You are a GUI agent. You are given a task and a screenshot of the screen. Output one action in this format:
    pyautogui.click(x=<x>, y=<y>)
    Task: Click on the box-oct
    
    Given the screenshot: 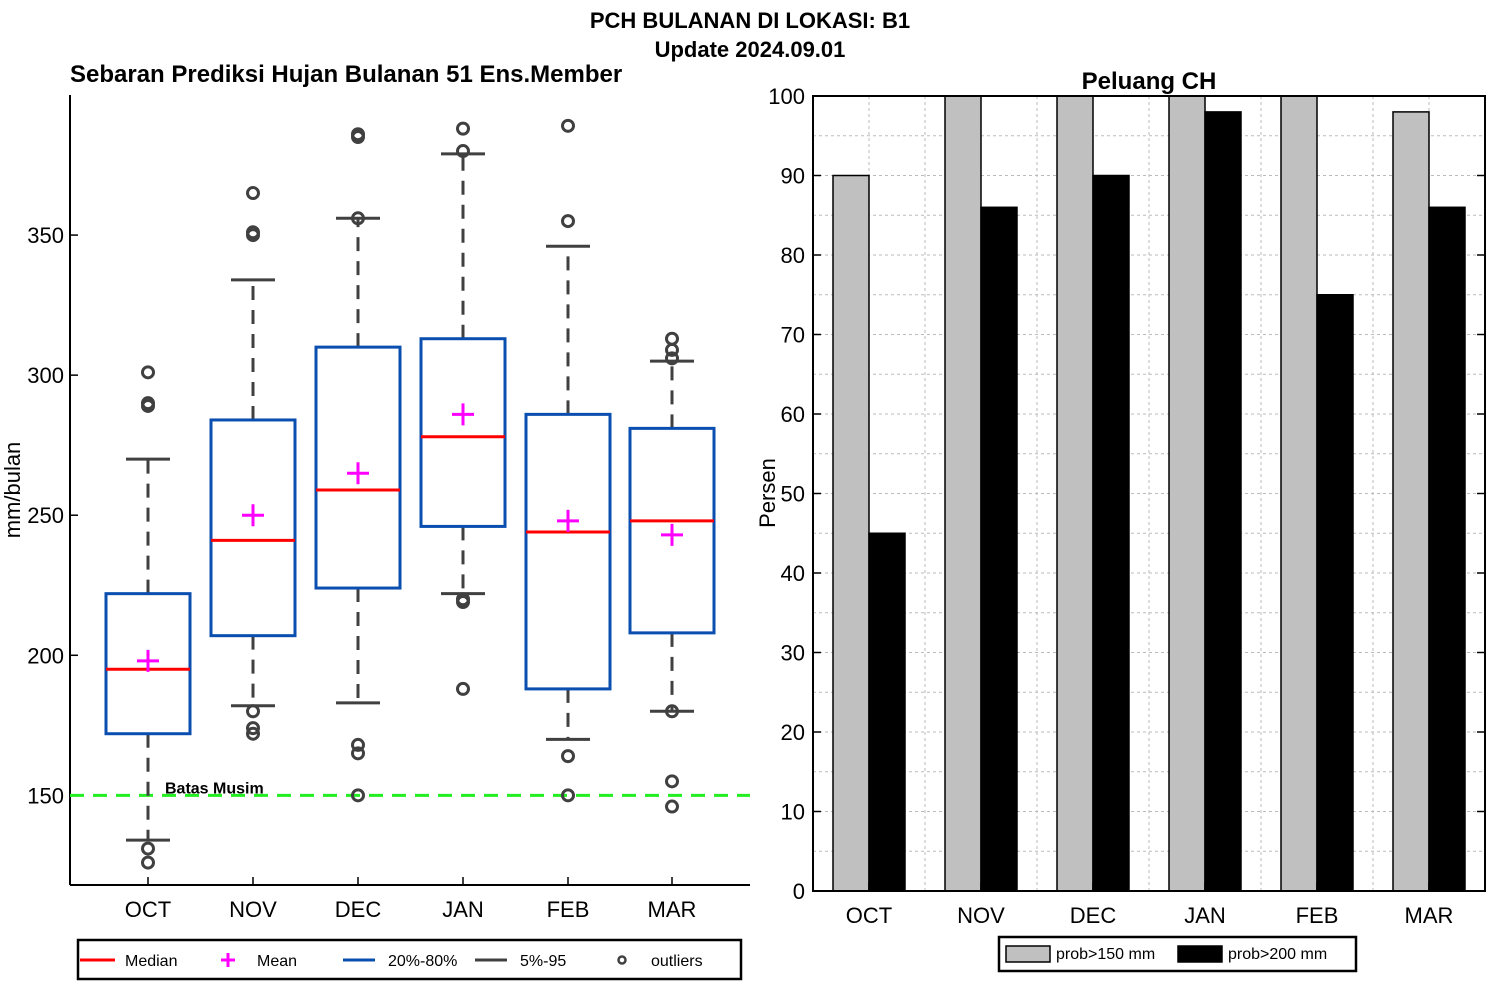 What is the action you would take?
    pyautogui.click(x=148, y=617)
    